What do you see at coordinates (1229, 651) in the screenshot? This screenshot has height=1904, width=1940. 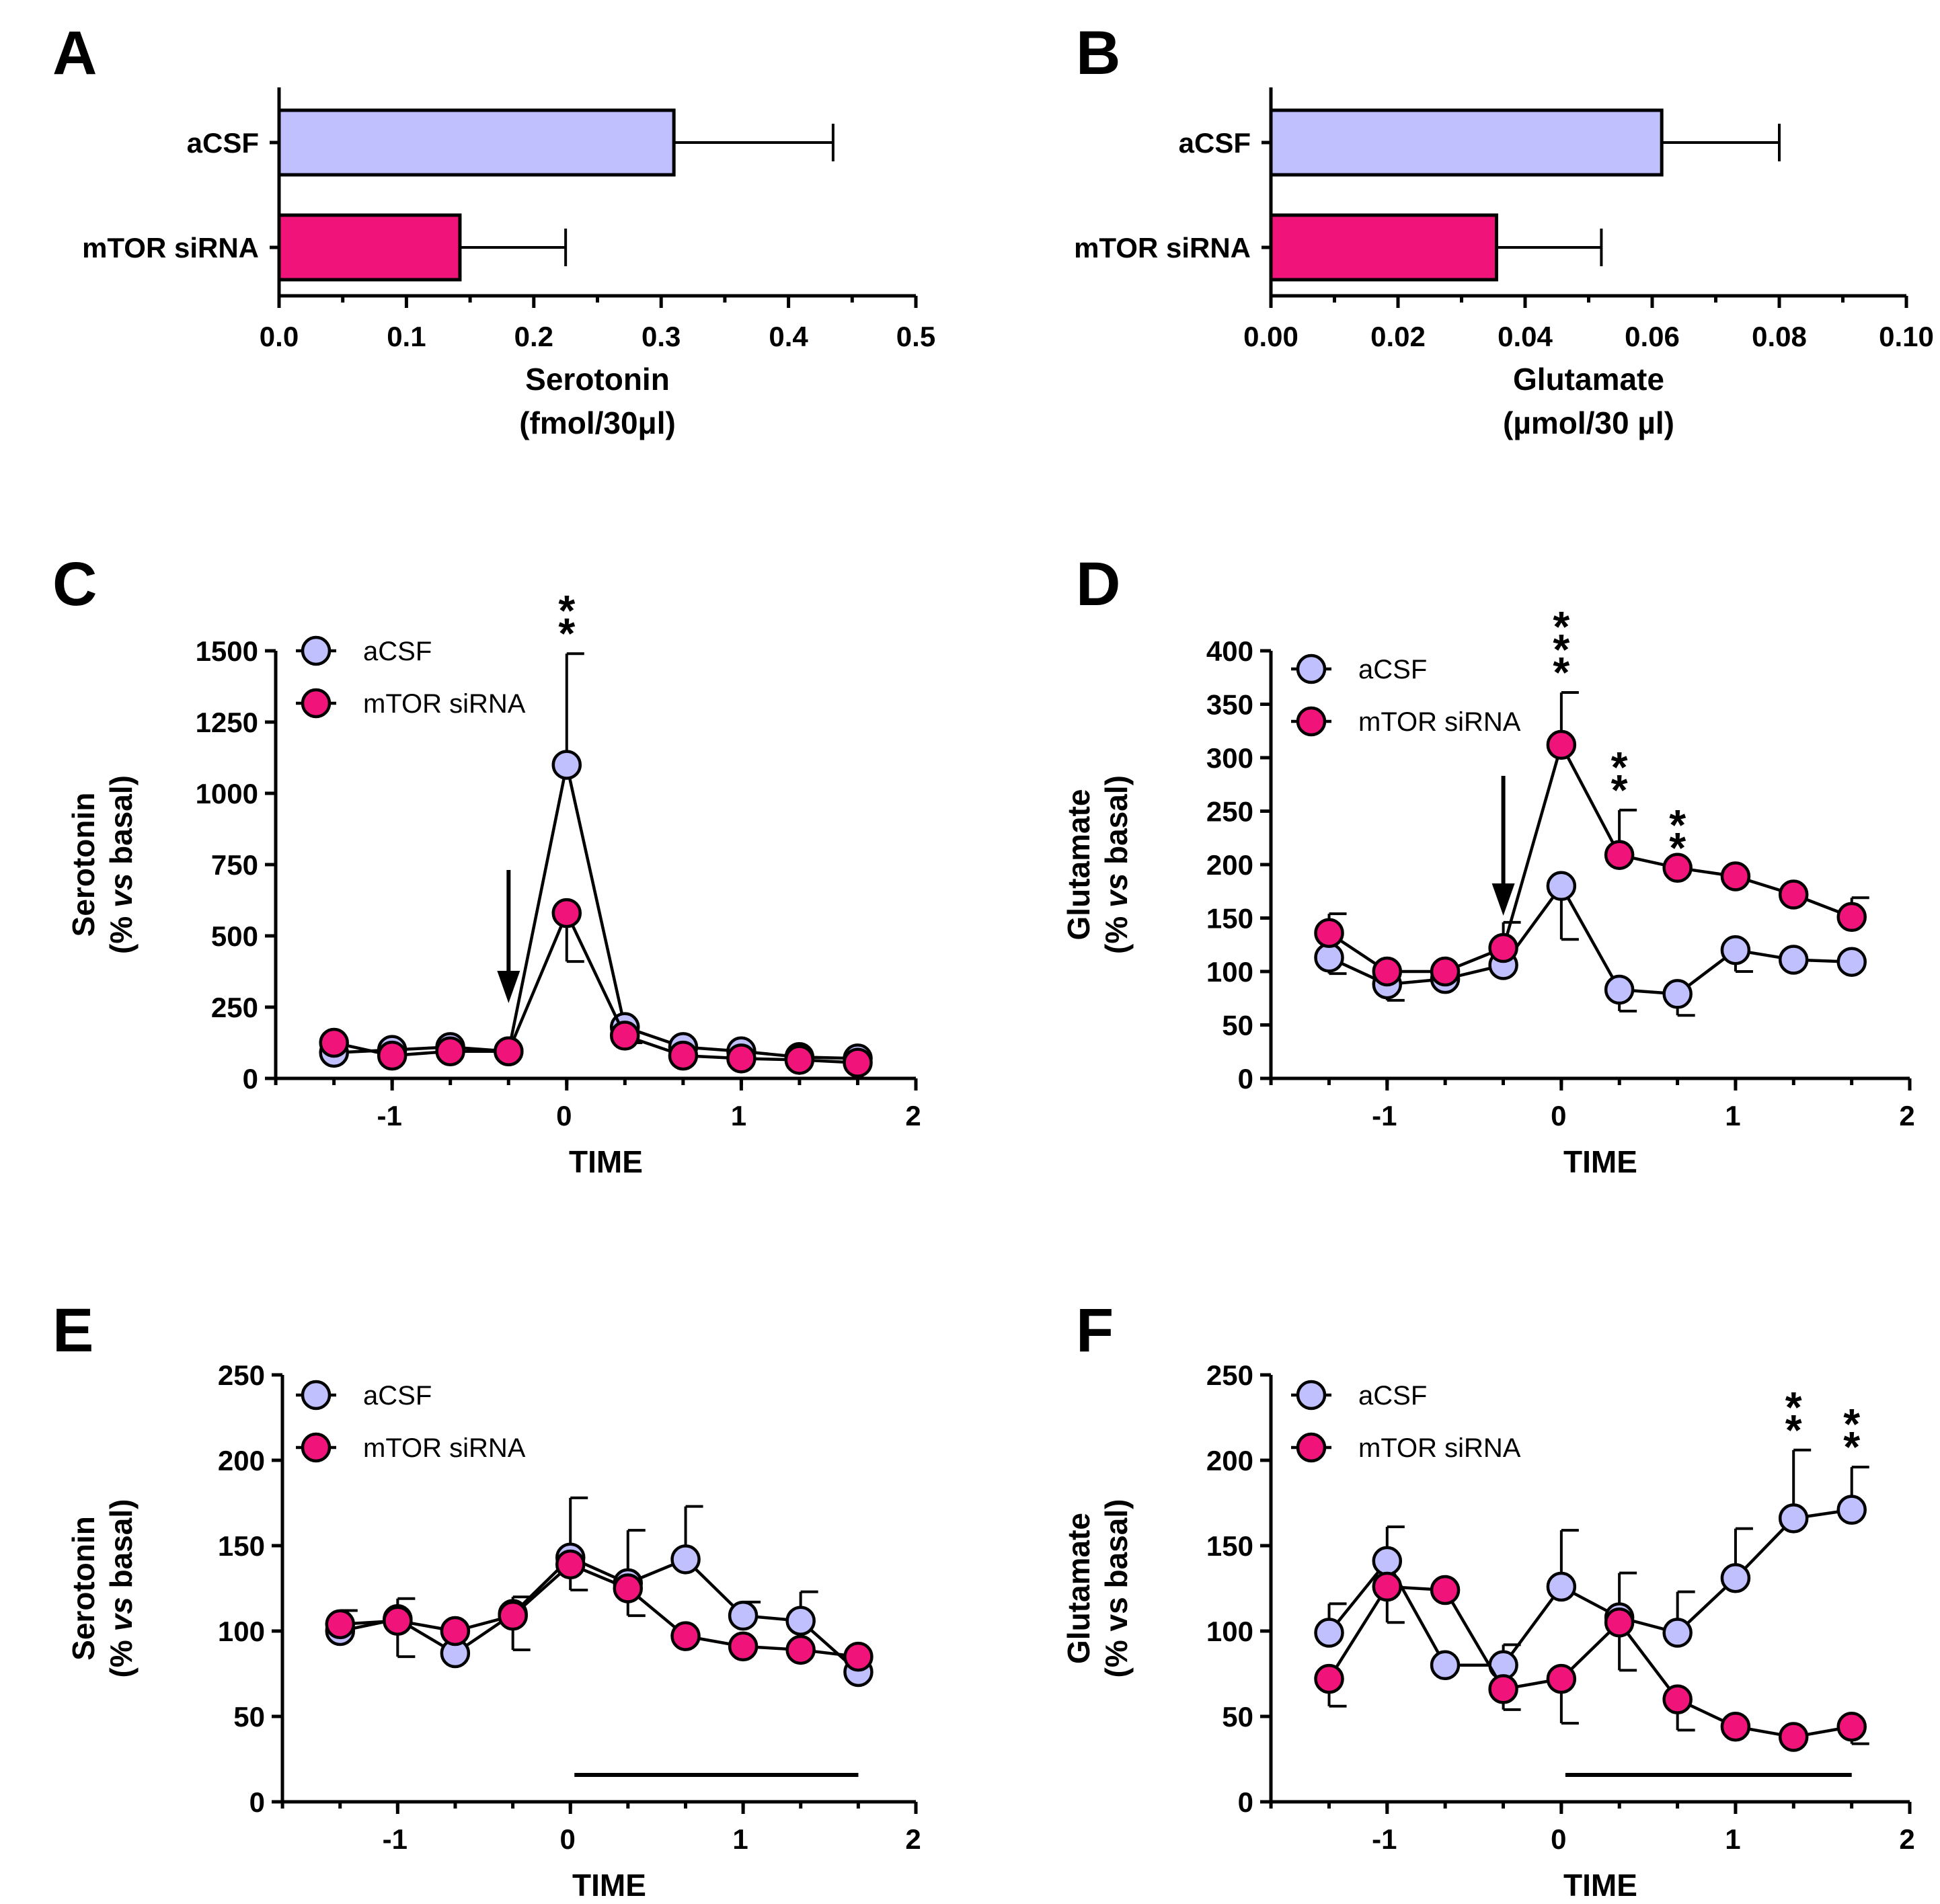 I see `y-tick-label: 400` at bounding box center [1229, 651].